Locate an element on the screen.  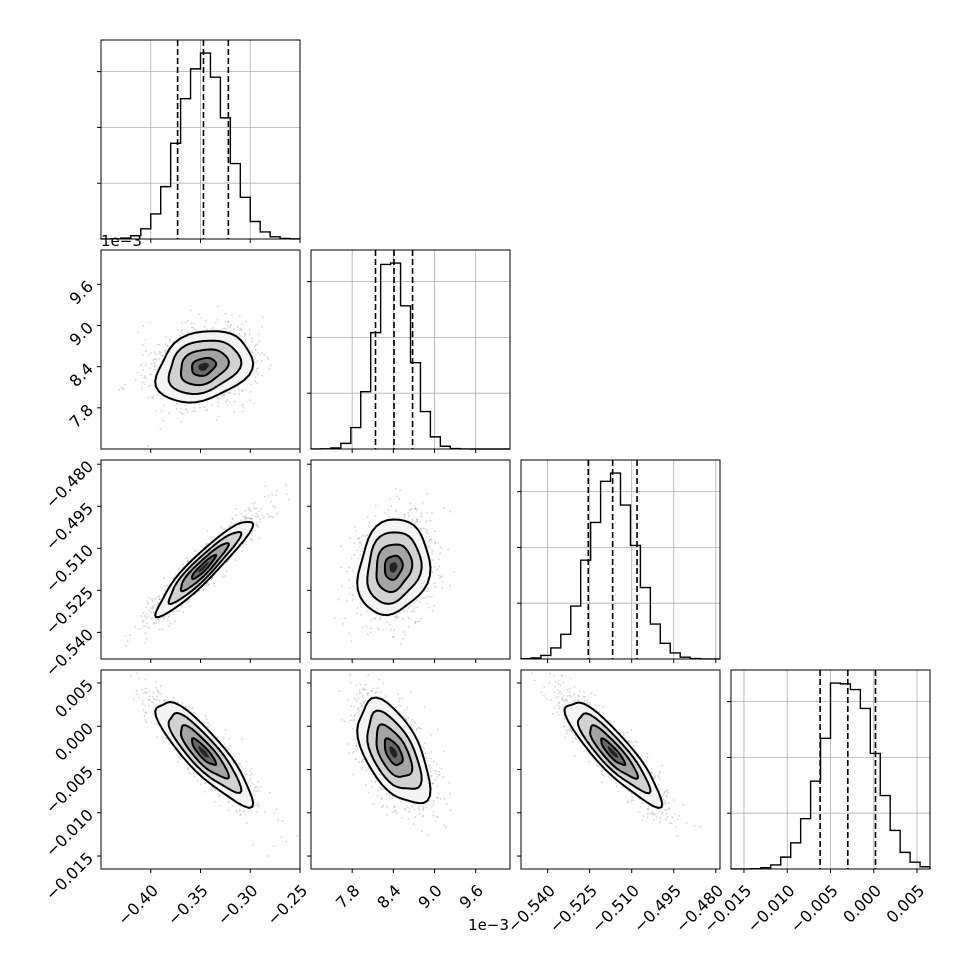
panel-frame is located at coordinates (410, 559).